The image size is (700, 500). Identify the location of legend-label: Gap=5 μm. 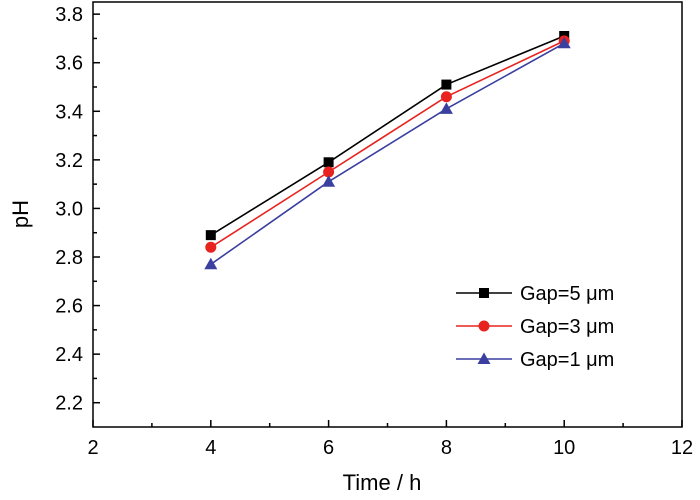
(567, 294).